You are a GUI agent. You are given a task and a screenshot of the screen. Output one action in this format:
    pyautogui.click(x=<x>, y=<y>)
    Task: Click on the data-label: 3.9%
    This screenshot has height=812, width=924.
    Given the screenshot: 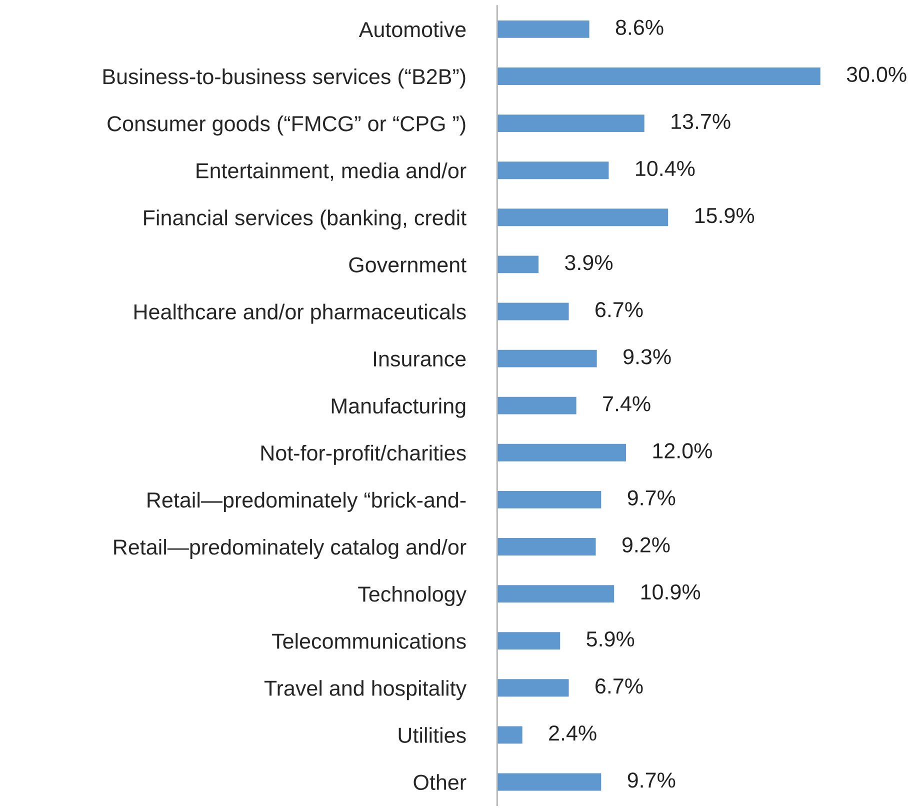 What is the action you would take?
    pyautogui.click(x=589, y=262)
    